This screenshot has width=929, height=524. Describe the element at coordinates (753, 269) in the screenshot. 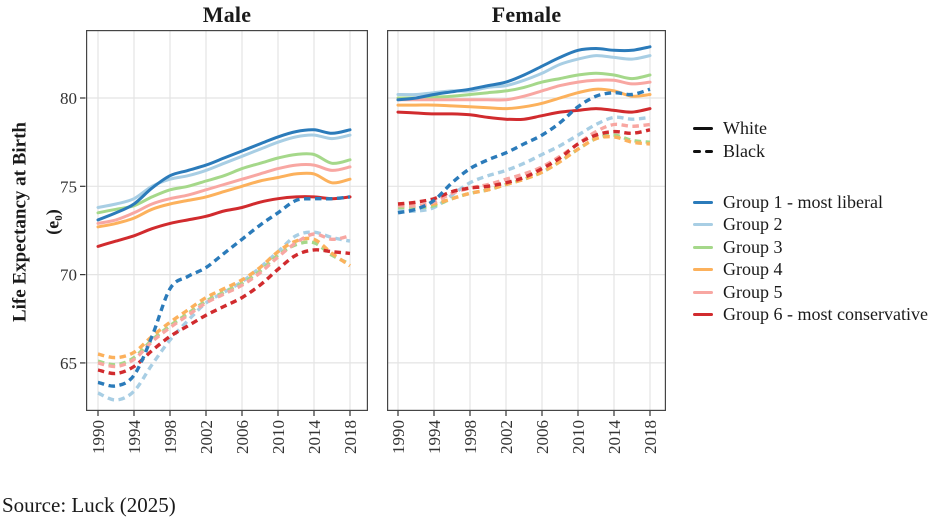

I see `legend-group-label: Group 4` at that location.